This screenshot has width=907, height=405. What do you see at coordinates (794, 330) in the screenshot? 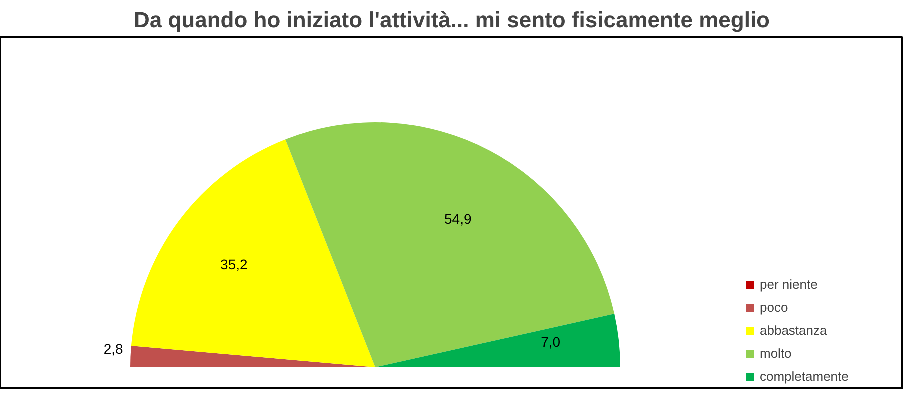
I see `legend-label: abbastanza` at bounding box center [794, 330].